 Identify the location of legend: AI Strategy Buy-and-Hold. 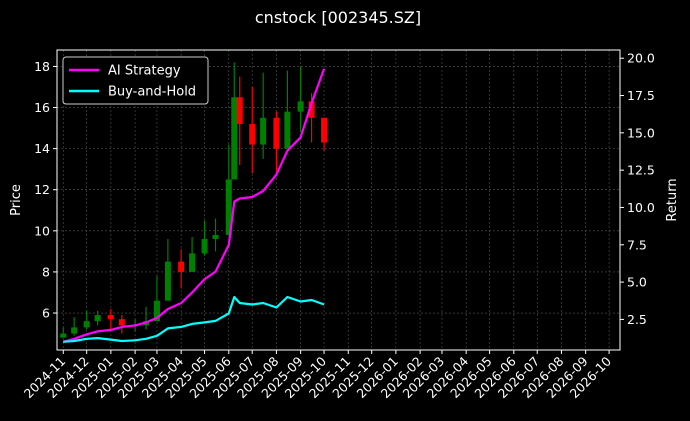
(135, 80).